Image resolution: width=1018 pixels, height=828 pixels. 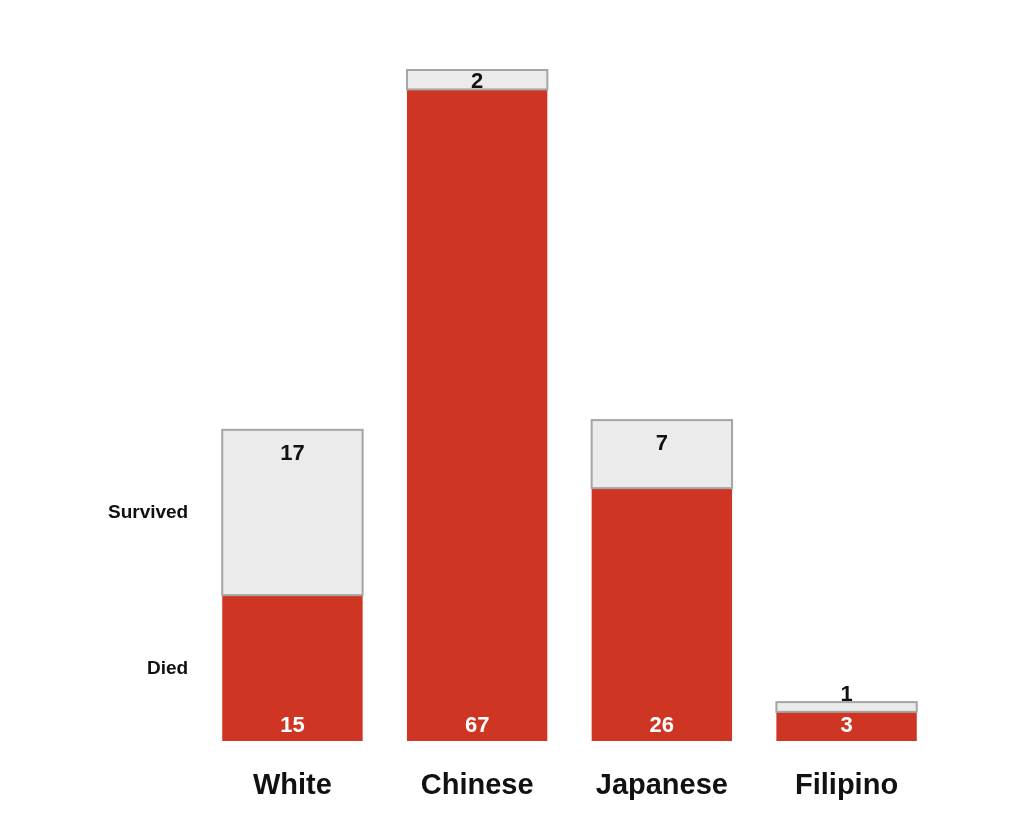 What do you see at coordinates (477, 724) in the screenshot?
I see `data-label: 67` at bounding box center [477, 724].